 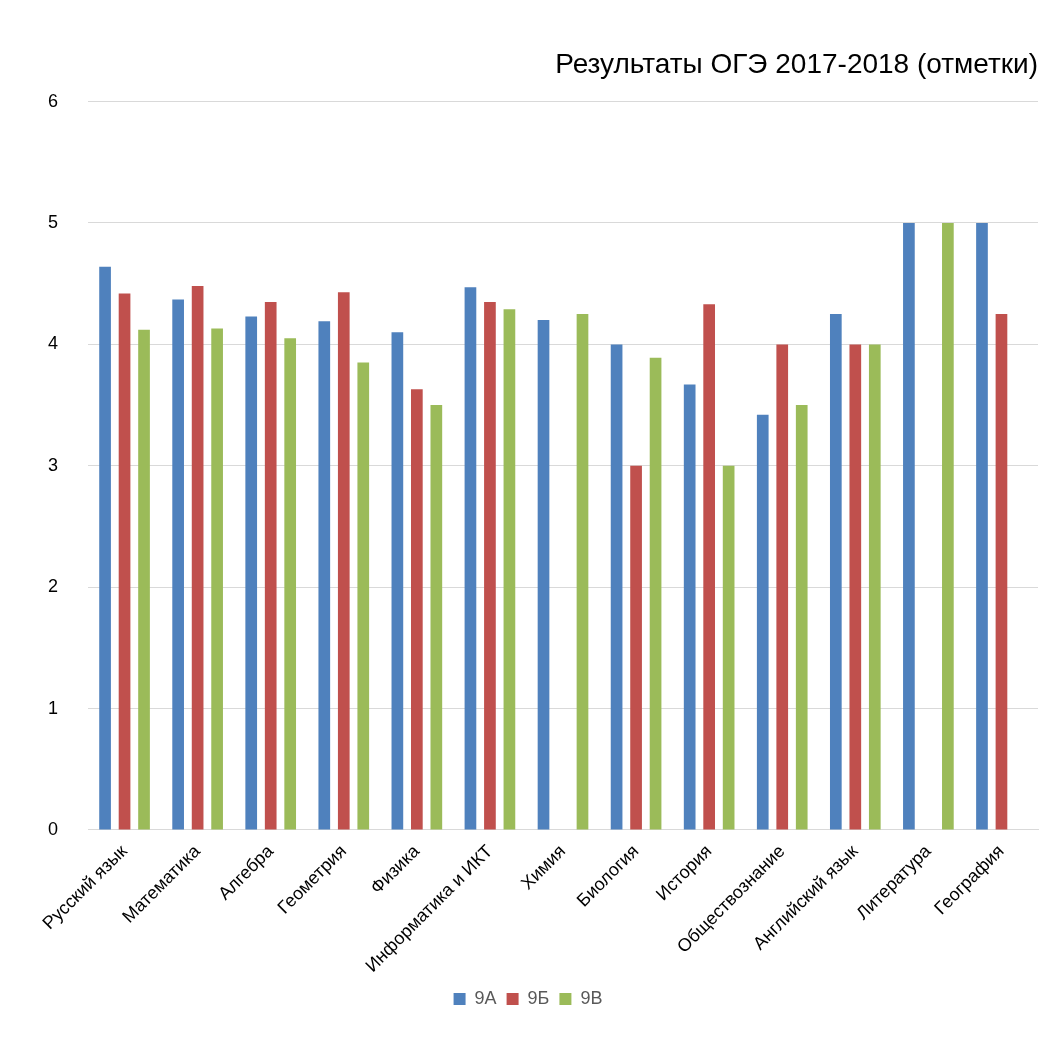 What do you see at coordinates (53, 707) in the screenshot?
I see `y-tick-label: 1` at bounding box center [53, 707].